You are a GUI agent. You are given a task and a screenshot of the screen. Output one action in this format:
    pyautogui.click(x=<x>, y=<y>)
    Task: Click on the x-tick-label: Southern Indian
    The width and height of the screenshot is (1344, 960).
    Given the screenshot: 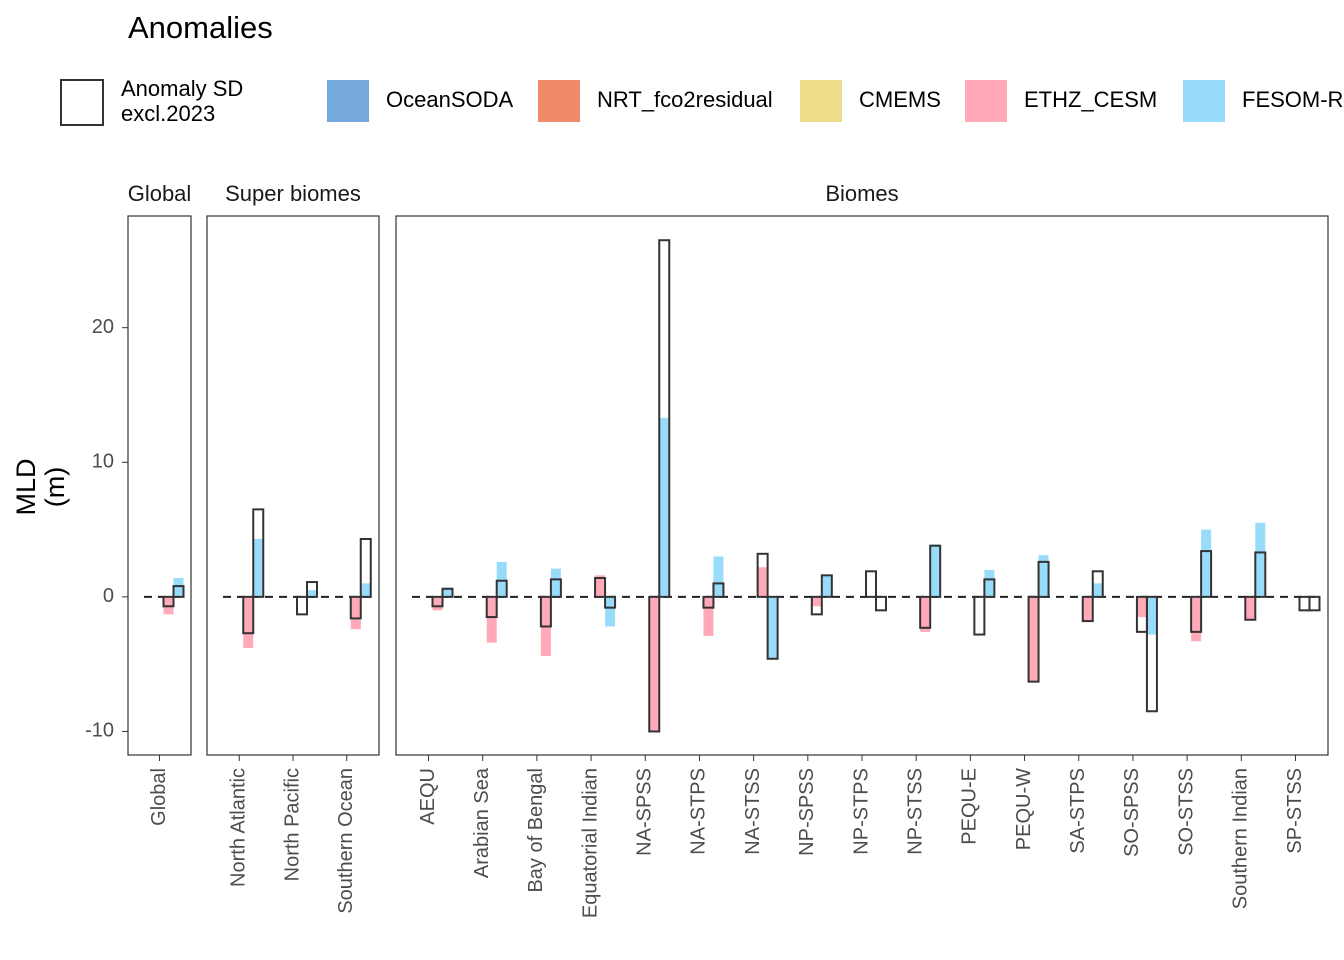 What is the action you would take?
    pyautogui.click(x=1241, y=838)
    